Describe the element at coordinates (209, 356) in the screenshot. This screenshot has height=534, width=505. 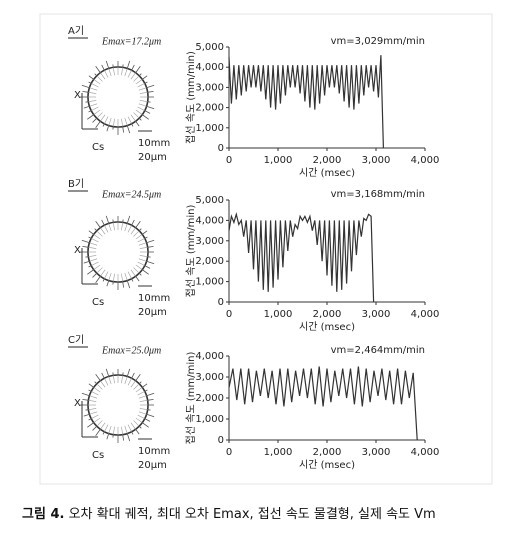
I see `y-tick-label: 4,000` at that location.